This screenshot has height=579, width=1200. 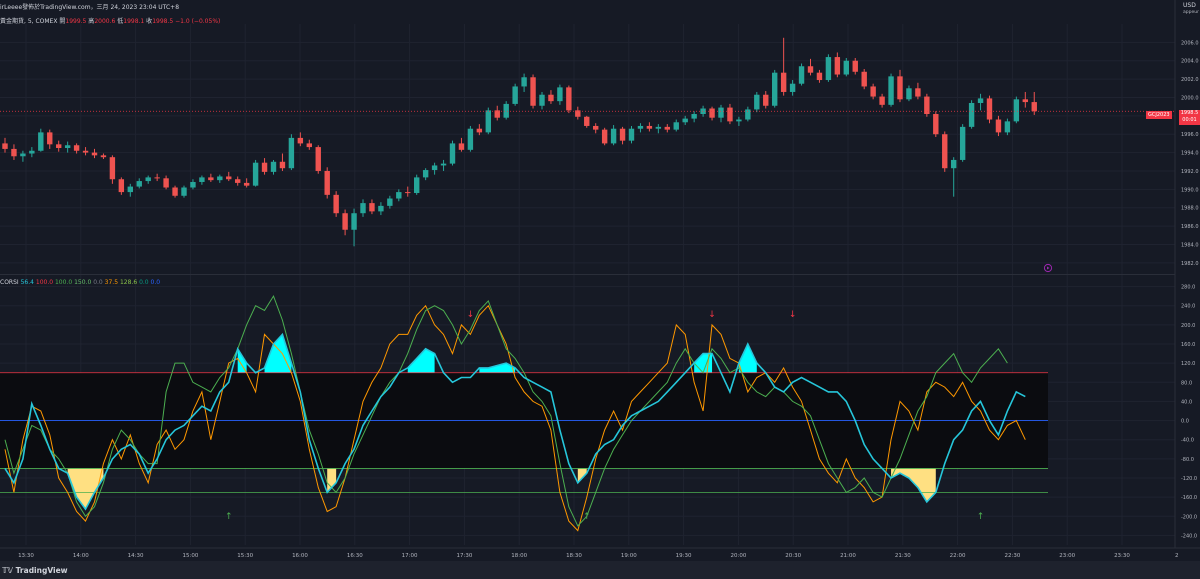 What do you see at coordinates (35, 570) in the screenshot?
I see `tradingview-logo: 𝕋𝕍 TradingView` at bounding box center [35, 570].